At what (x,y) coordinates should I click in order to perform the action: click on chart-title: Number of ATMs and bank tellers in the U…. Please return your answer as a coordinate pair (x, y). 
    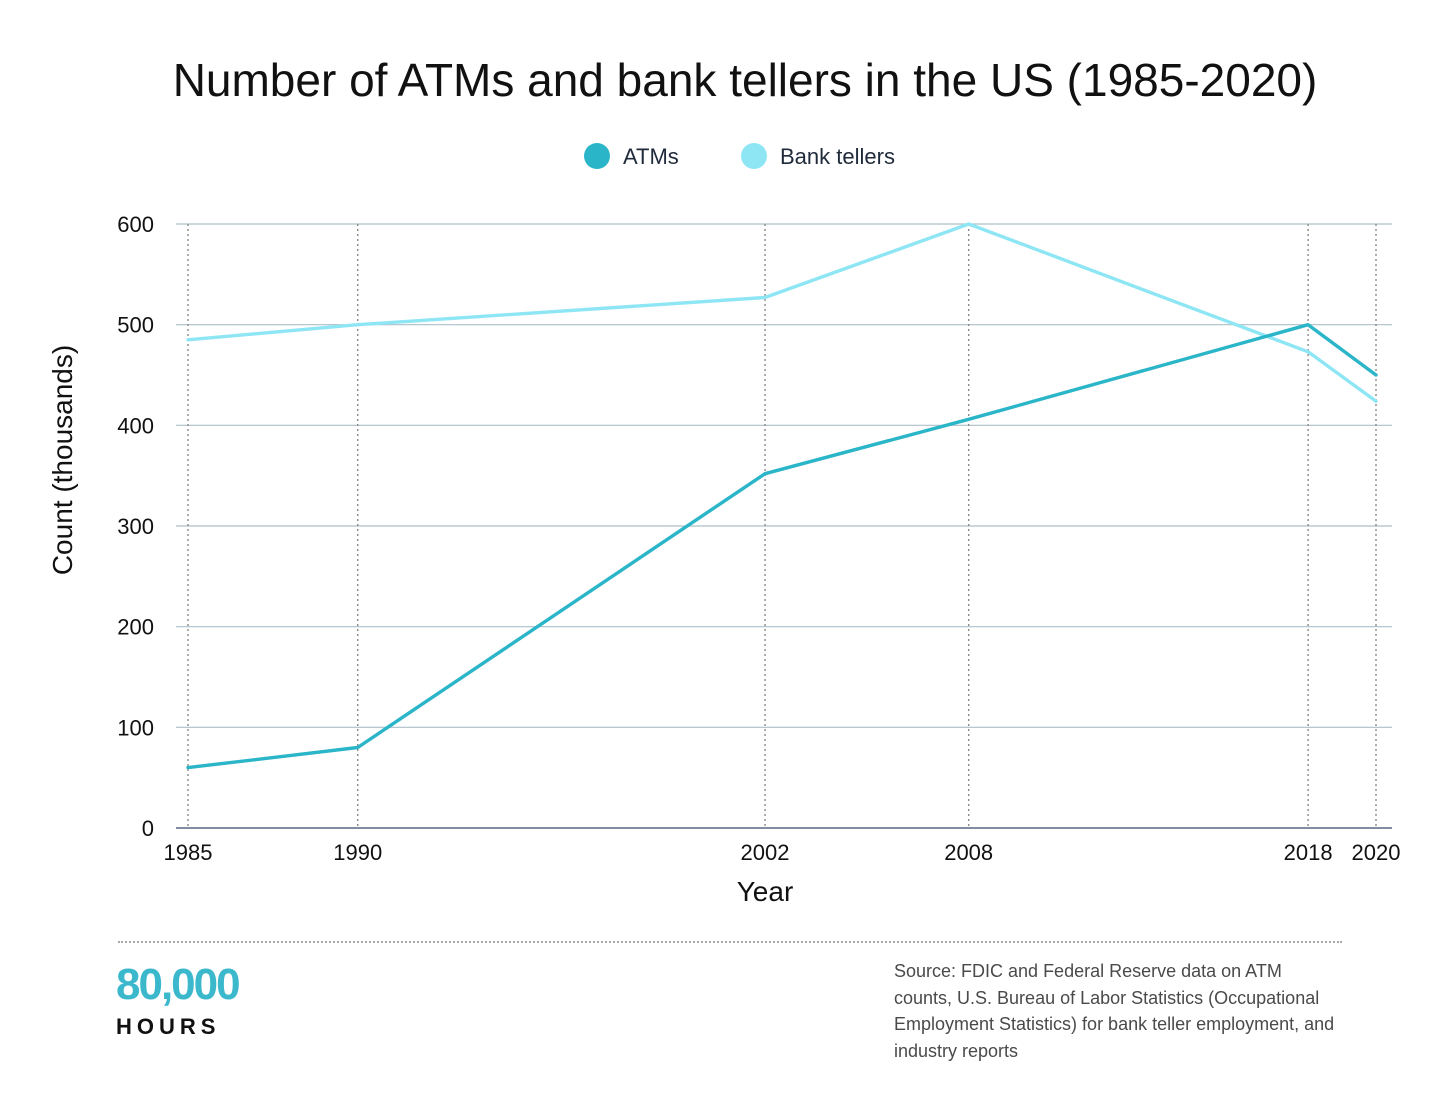
    Looking at the image, I should click on (745, 80).